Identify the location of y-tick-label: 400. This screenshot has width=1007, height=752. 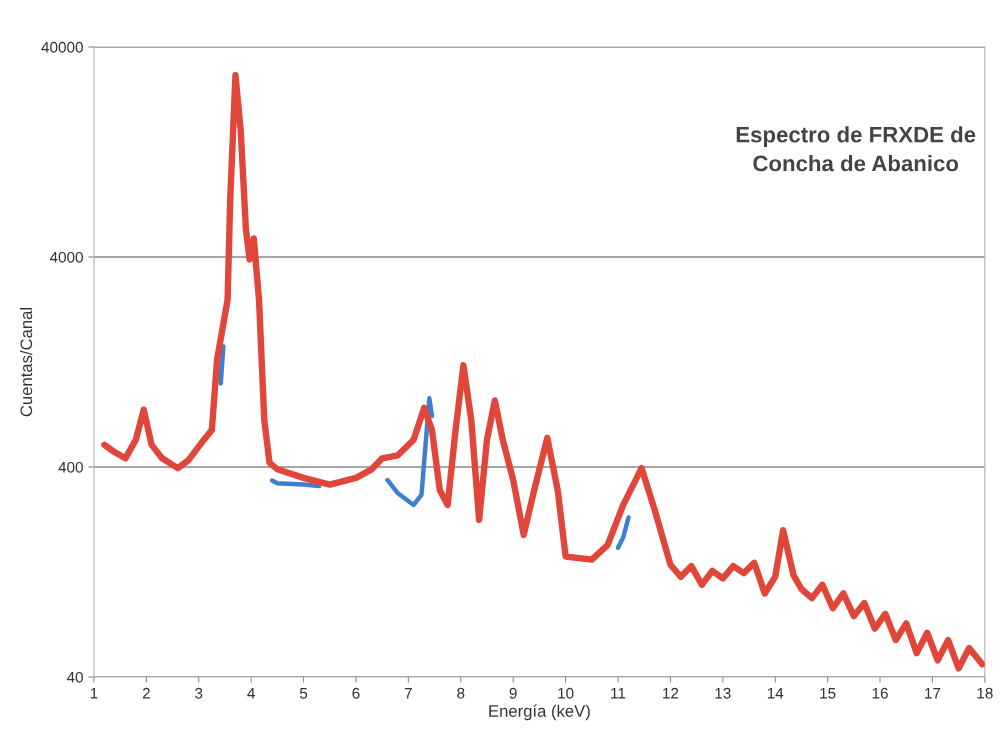
(70, 467).